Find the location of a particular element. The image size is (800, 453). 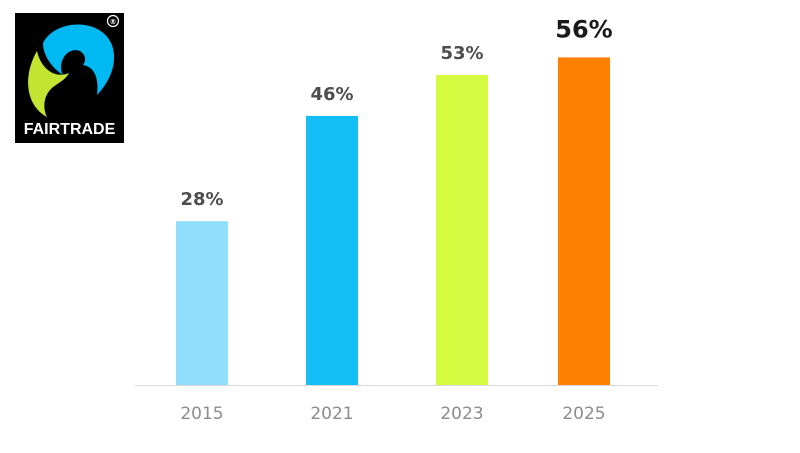

registered-mark: ® is located at coordinates (113, 22).